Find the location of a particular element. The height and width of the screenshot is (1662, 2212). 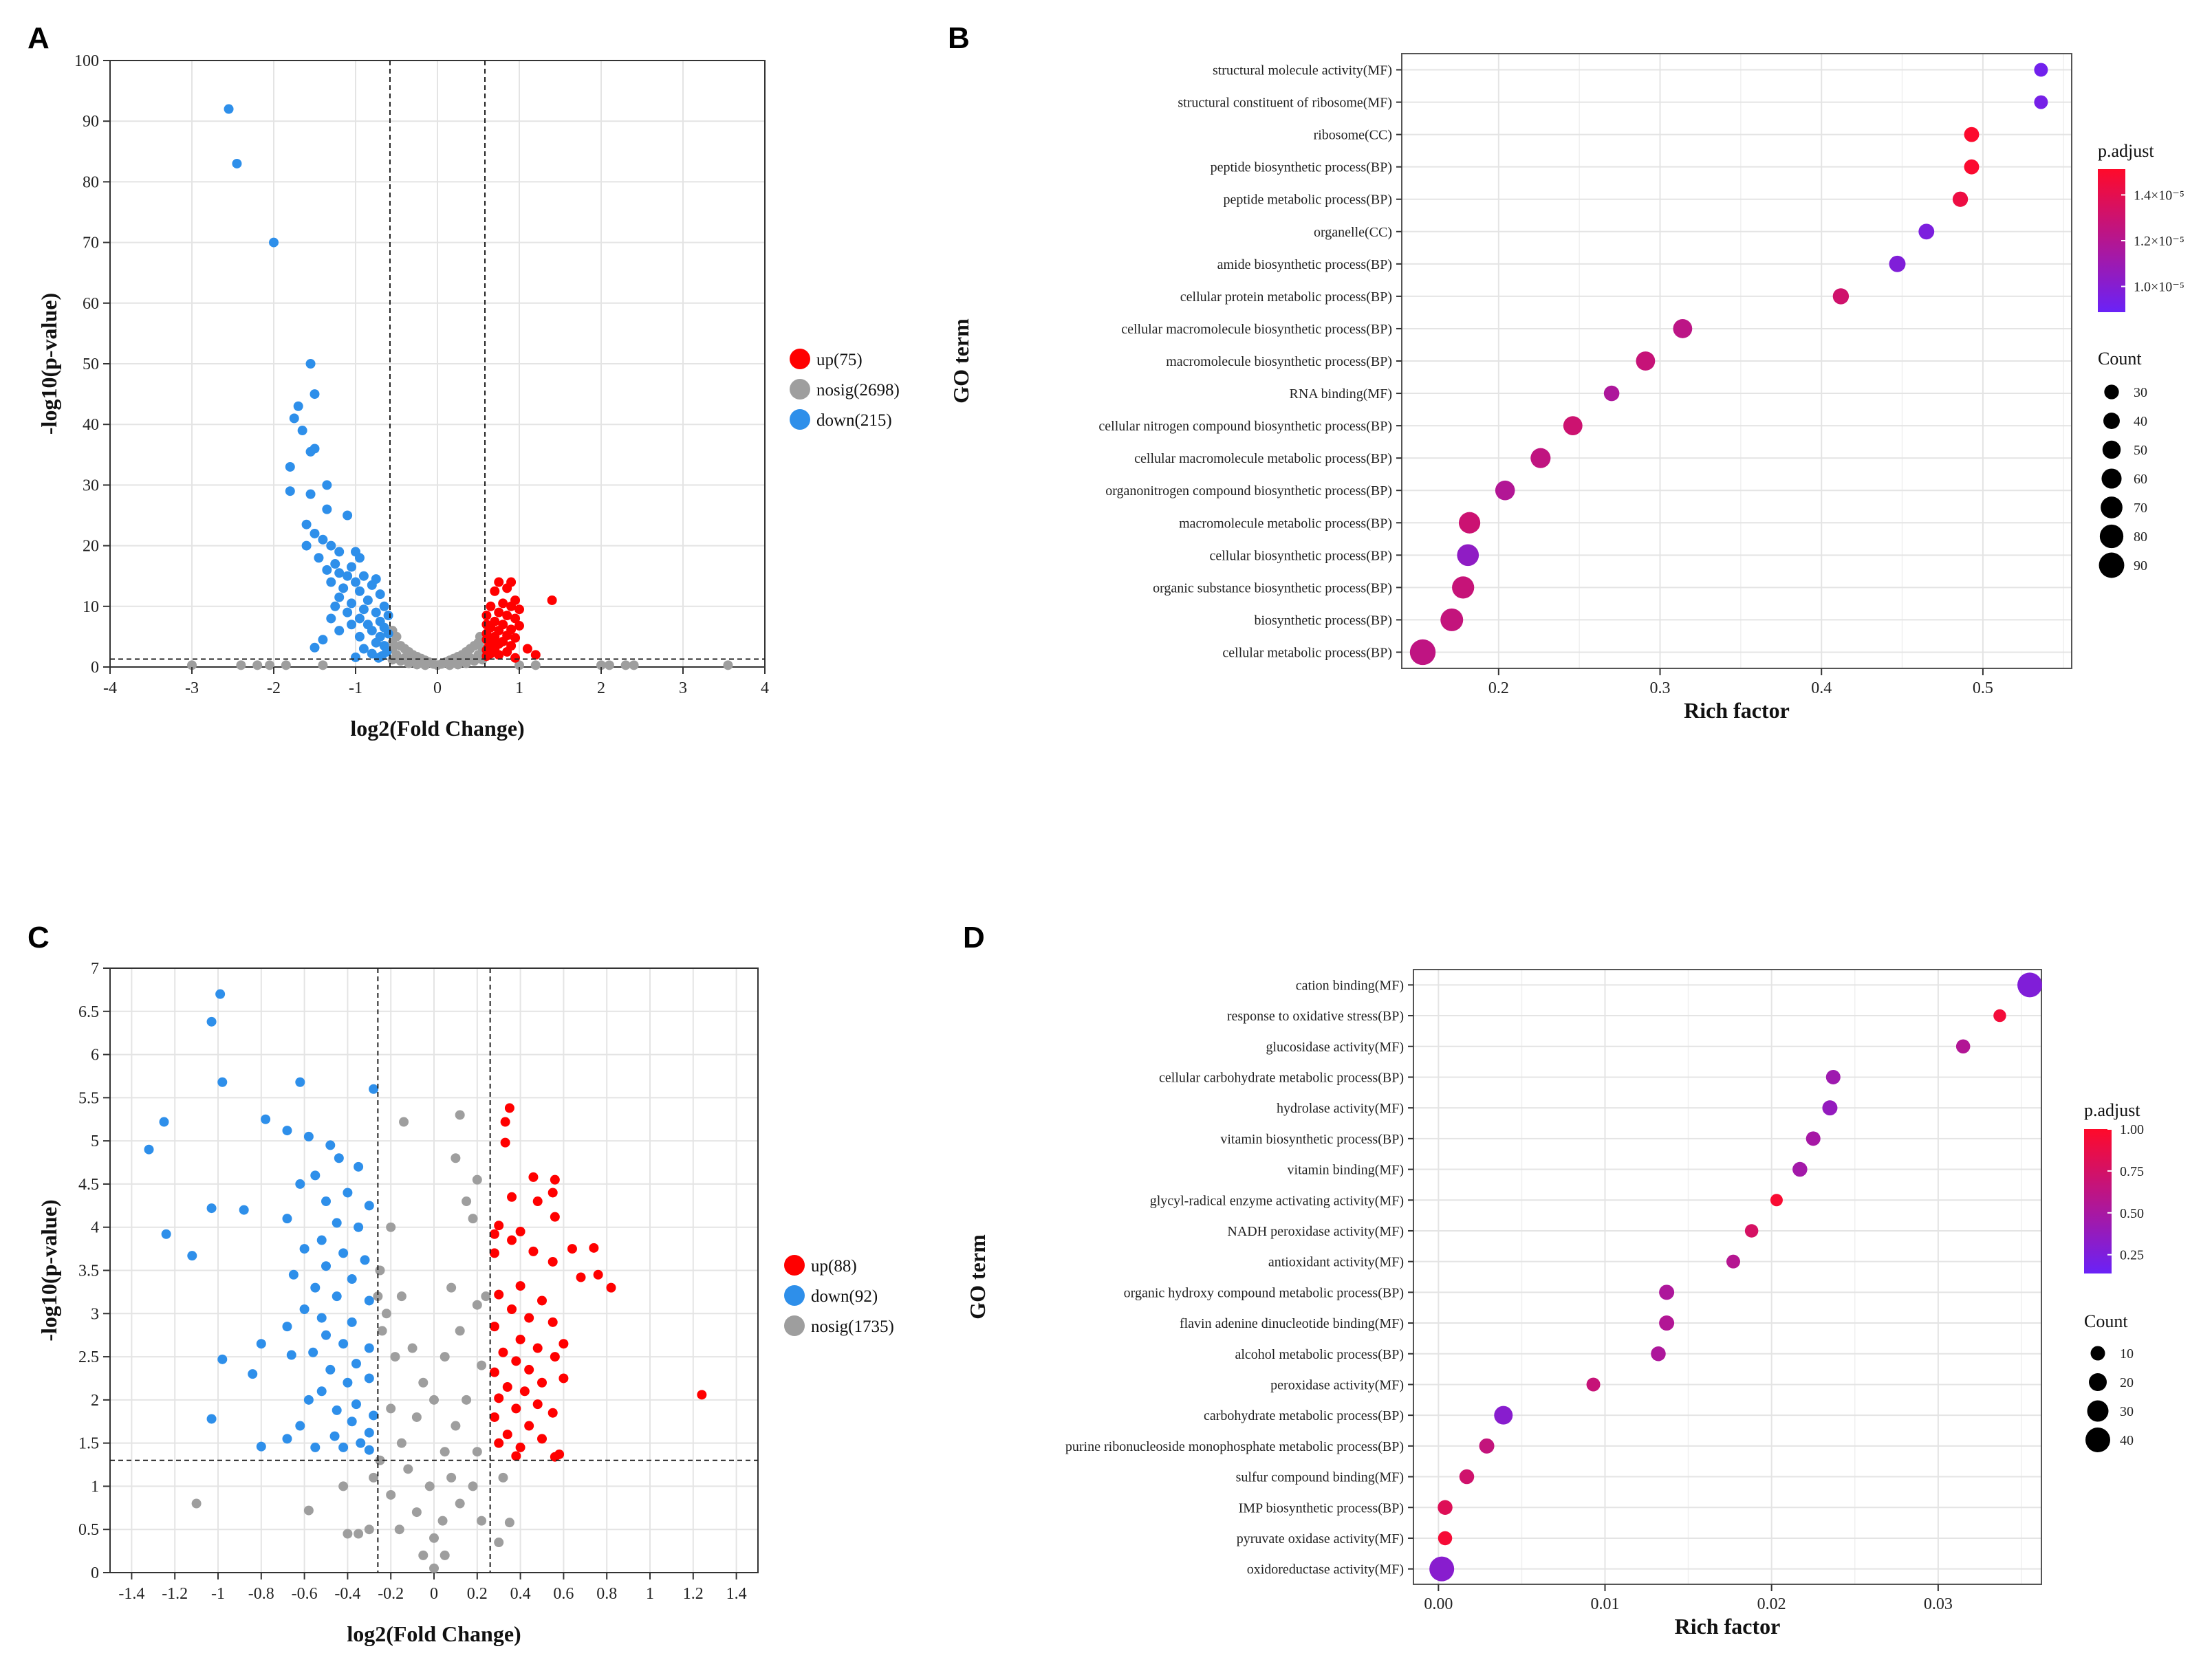

go-term-label: organelle(CC) is located at coordinates (1353, 233).